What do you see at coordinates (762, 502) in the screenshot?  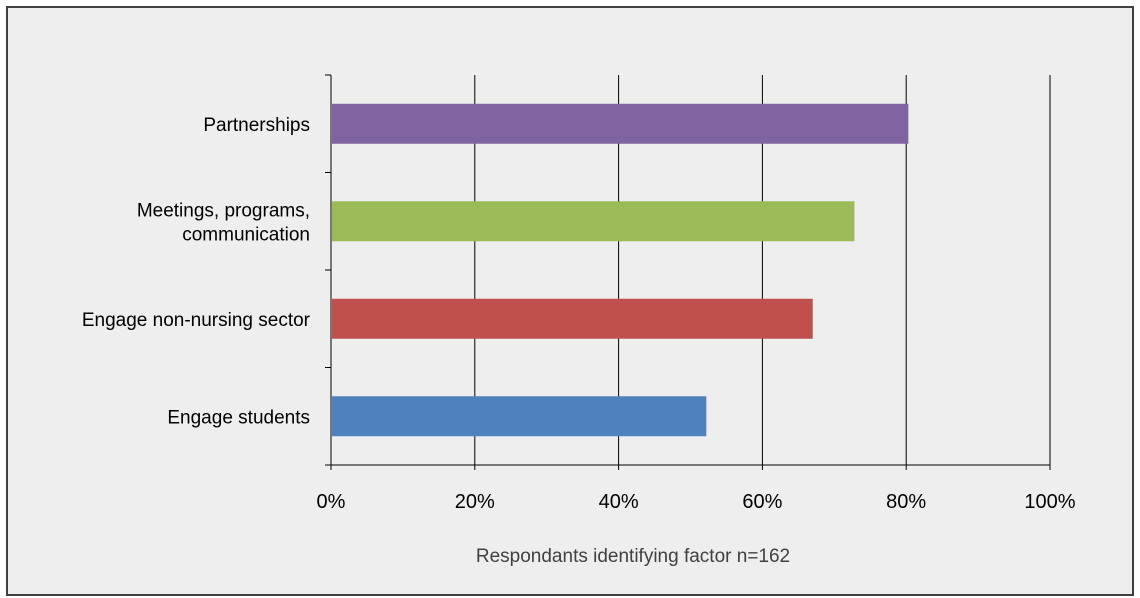 I see `x-tick-label: 60%` at bounding box center [762, 502].